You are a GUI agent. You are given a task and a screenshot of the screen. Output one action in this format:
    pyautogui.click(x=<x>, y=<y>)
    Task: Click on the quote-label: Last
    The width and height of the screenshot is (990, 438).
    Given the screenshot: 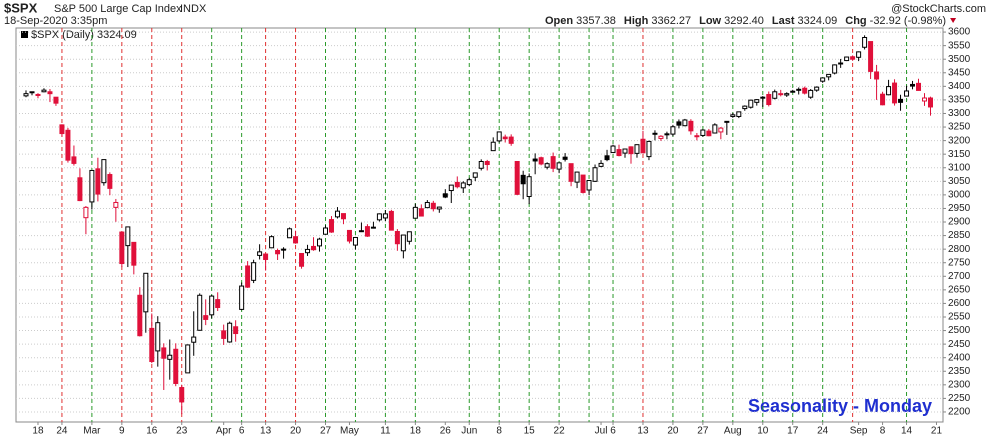 What is the action you would take?
    pyautogui.click(x=783, y=21)
    